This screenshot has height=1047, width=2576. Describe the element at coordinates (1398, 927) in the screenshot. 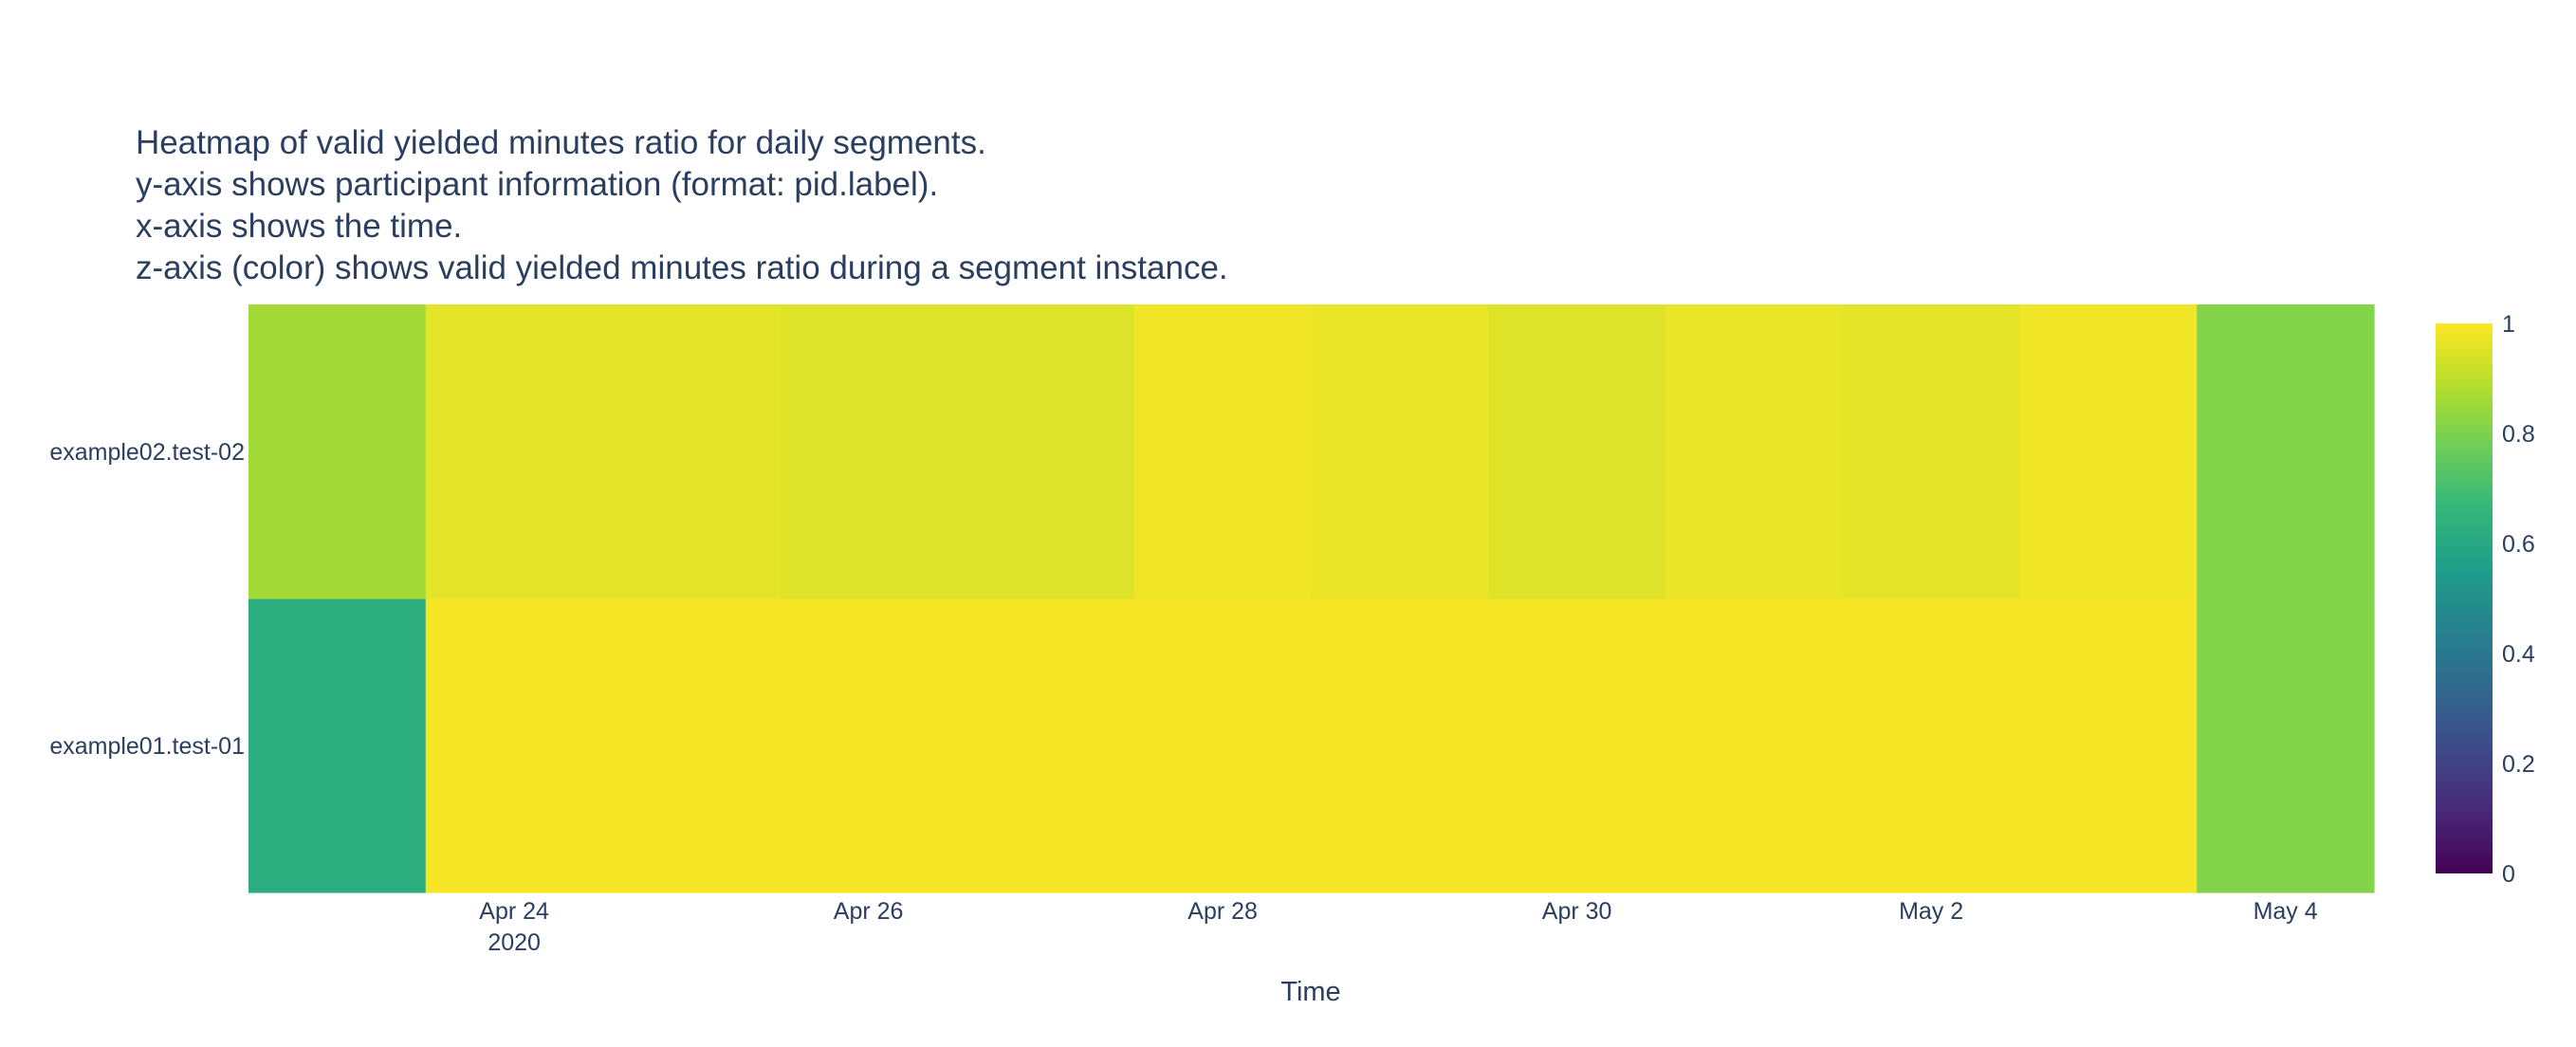

I see `x-axis-ticks: Apr 24 2020 Apr 26 Apr 28 Apr 30 May 2 May 4` at that location.